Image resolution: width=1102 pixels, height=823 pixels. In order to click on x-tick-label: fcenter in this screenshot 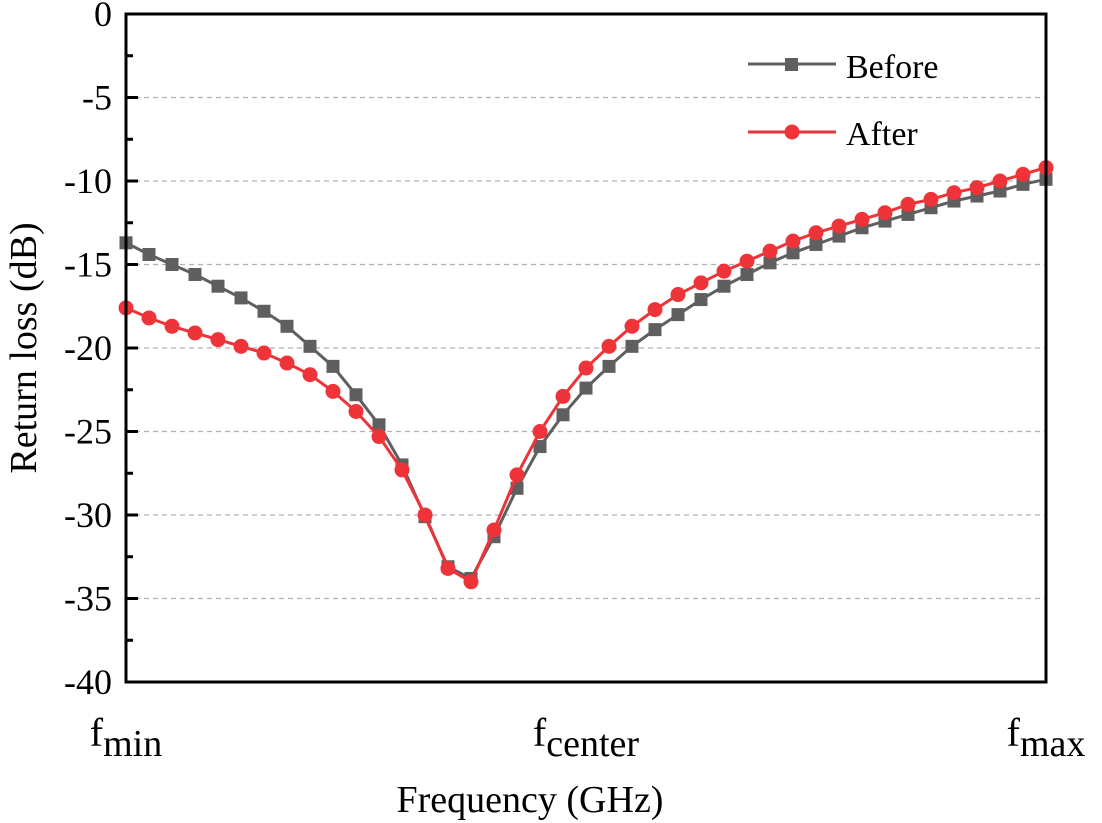, I will do `click(586, 737)`.